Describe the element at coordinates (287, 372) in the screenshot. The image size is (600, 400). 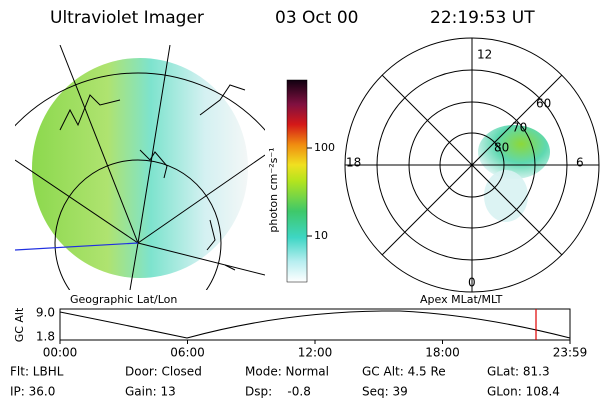
I see `status-field: Mode: Normal` at that location.